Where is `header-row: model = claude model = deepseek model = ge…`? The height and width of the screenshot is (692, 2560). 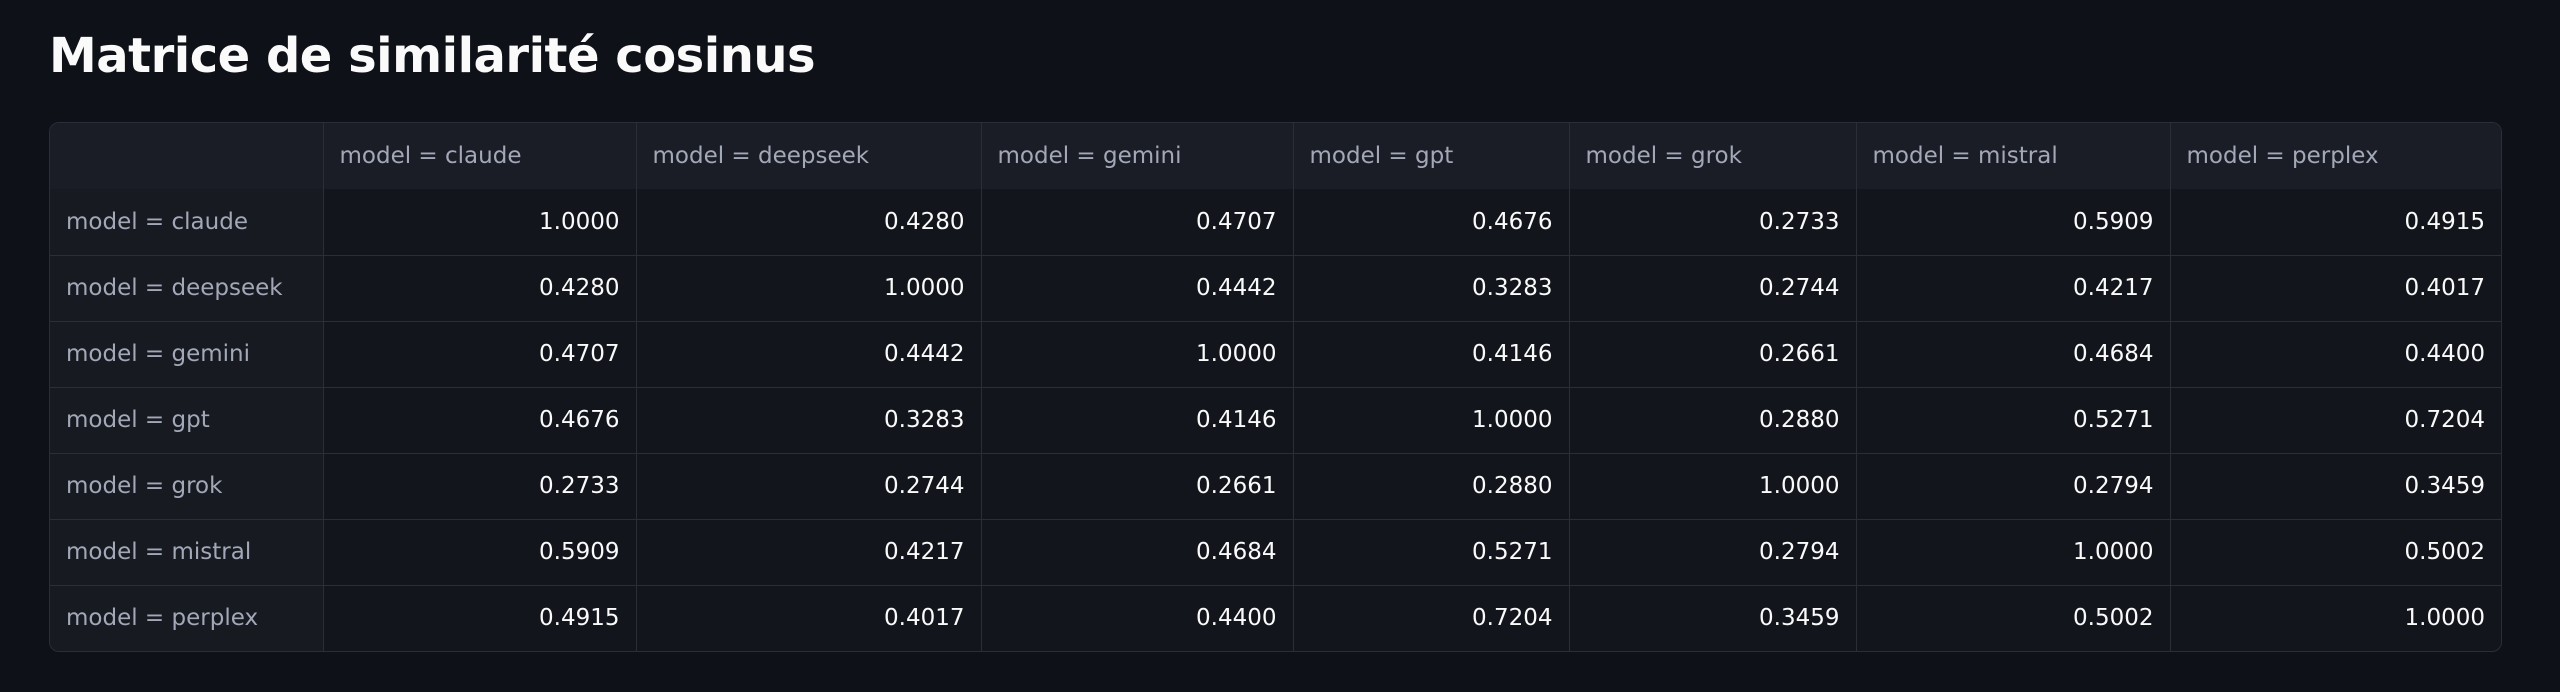
header-row: model = claude model = deepseek model = ge… is located at coordinates (1275, 156).